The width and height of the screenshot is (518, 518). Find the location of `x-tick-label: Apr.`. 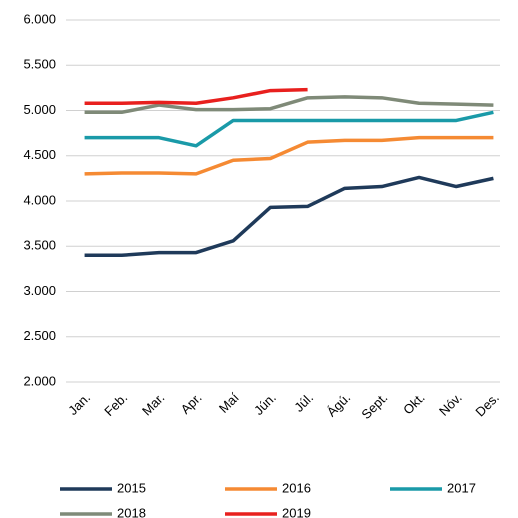

x-tick-label: Apr. is located at coordinates (191, 403).